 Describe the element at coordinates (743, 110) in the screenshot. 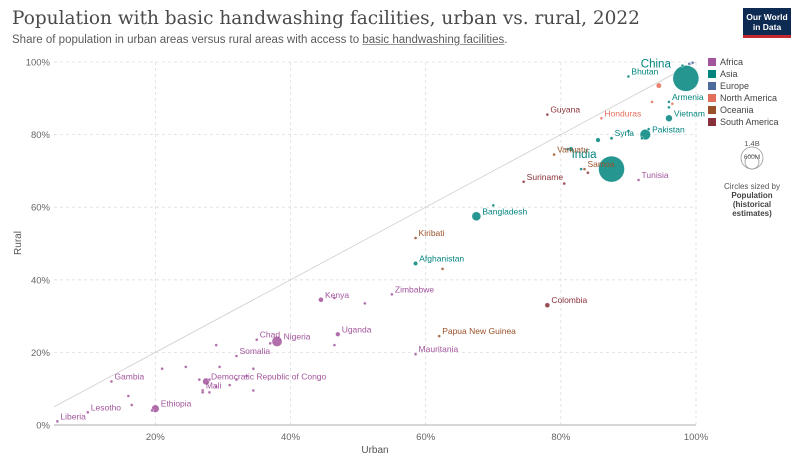

I see `legend-item-oceania: Oceania` at that location.